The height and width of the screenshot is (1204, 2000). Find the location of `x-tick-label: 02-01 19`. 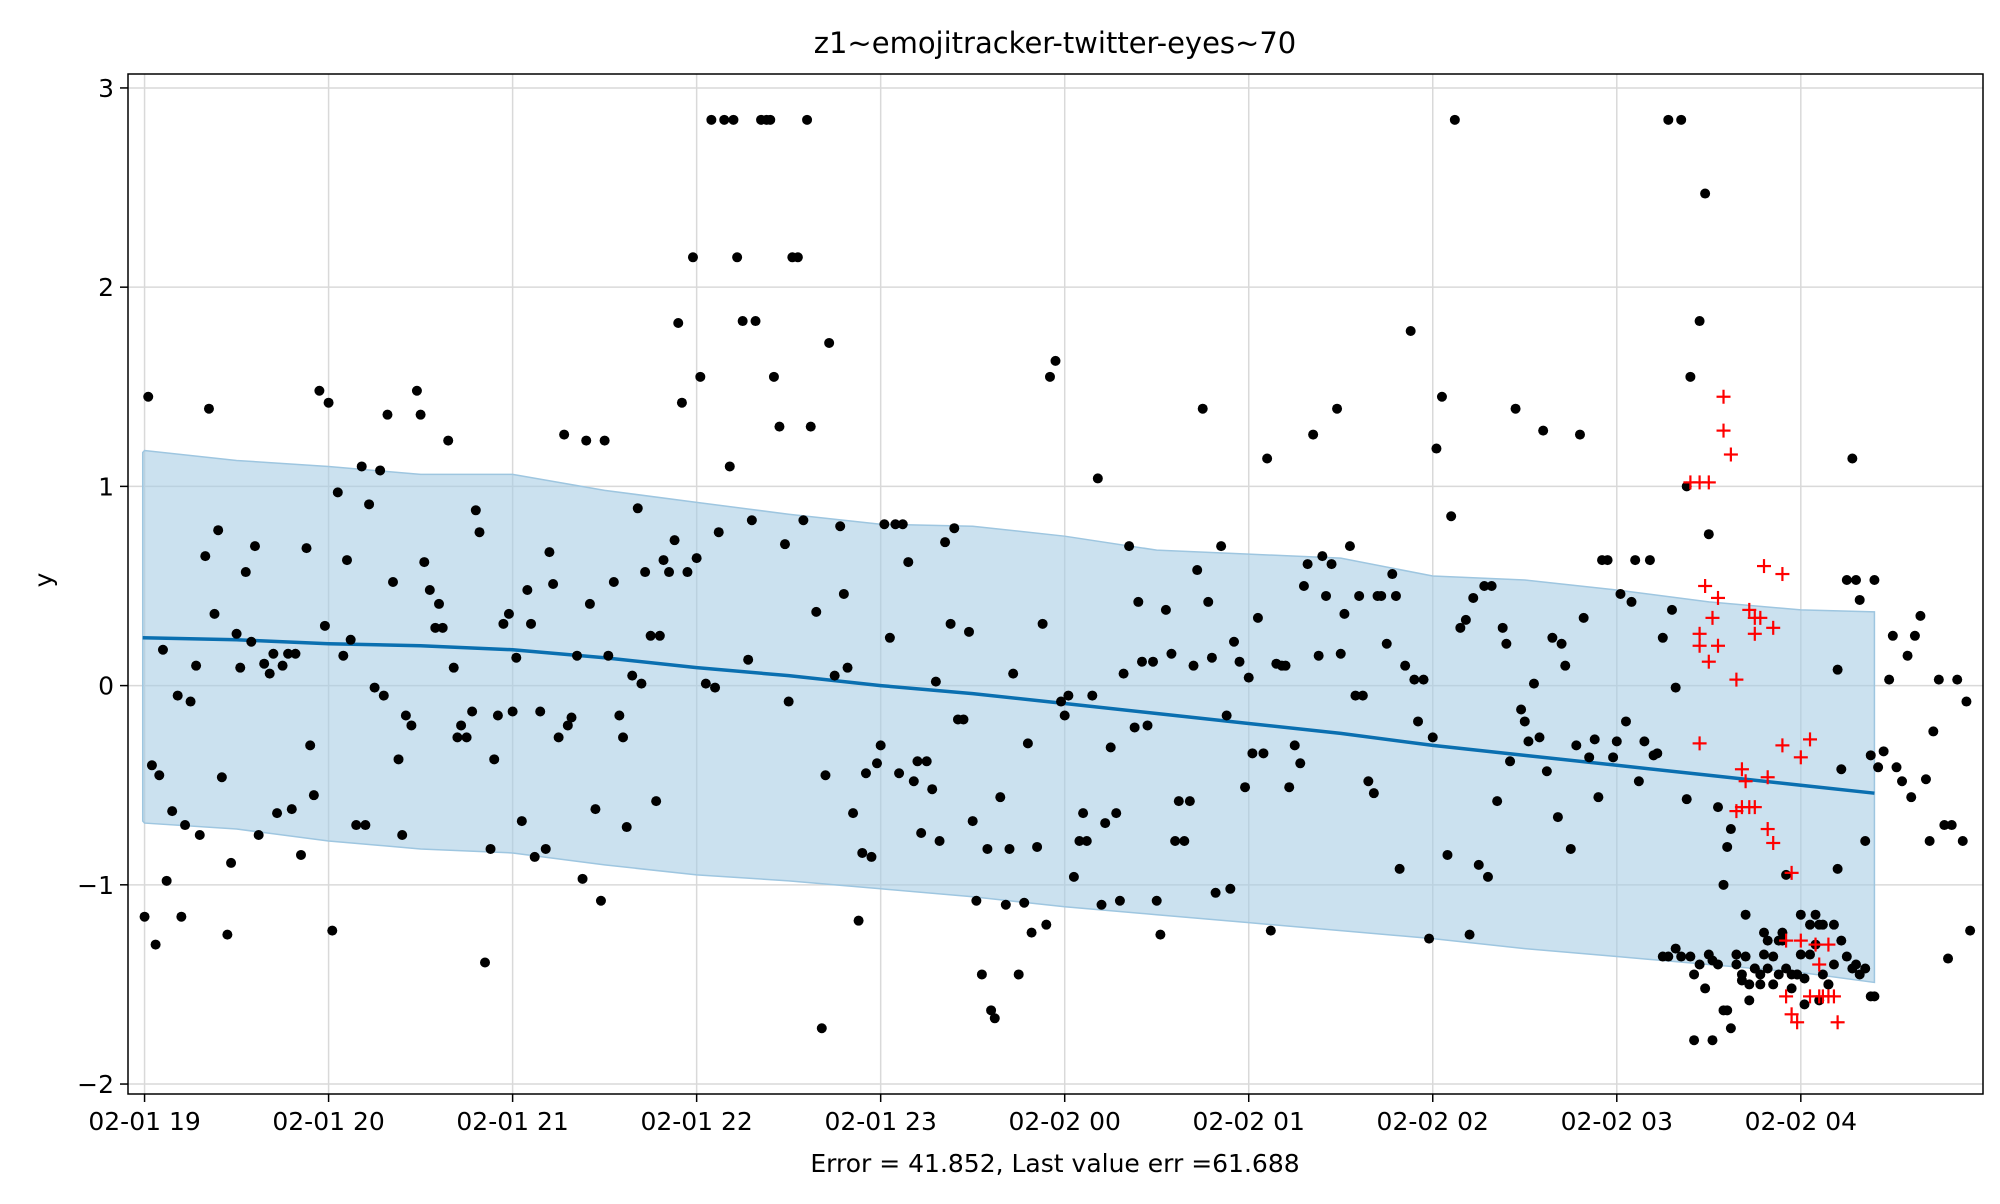

x-tick-label: 02-01 19 is located at coordinates (144, 1121).